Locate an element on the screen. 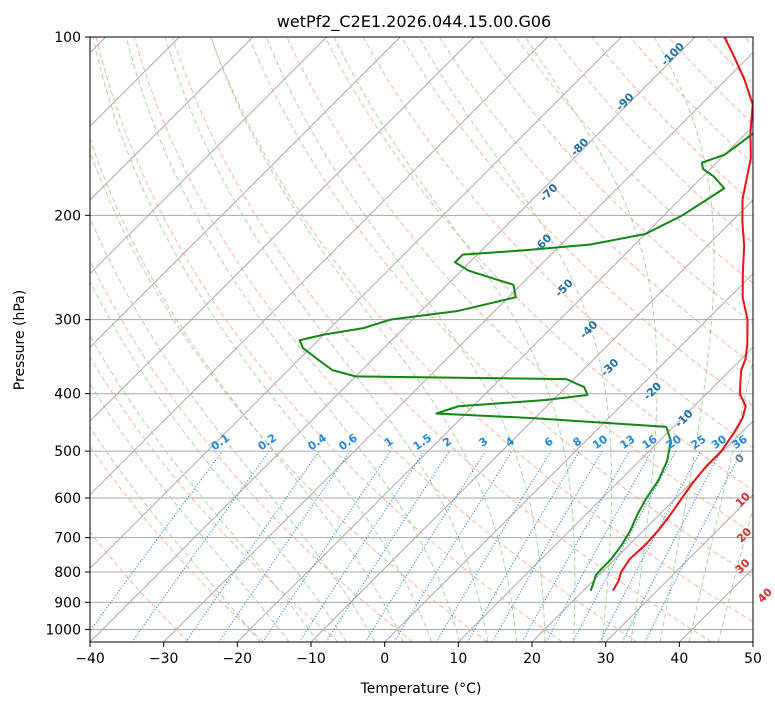  y-tick-label: 600 is located at coordinates (67, 499).